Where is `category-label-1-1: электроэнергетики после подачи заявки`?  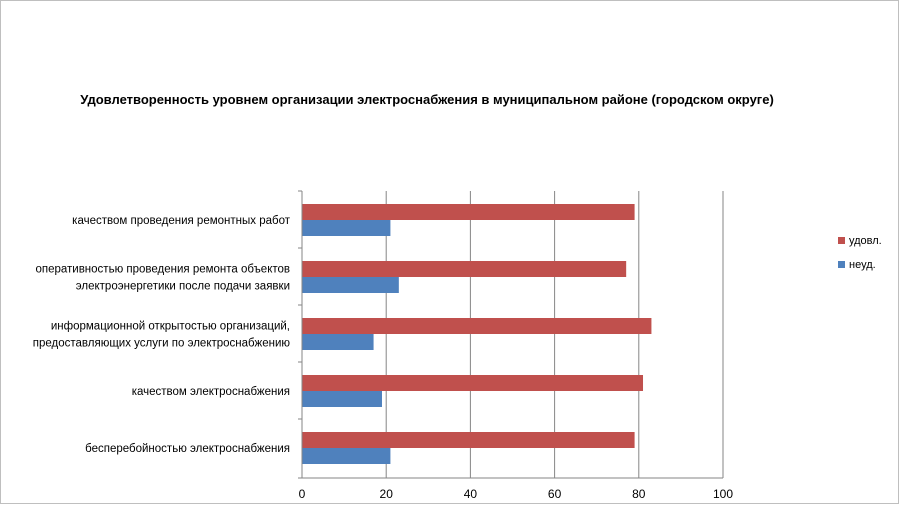
category-label-1-1: электроэнергетики после подачи заявки is located at coordinates (183, 287).